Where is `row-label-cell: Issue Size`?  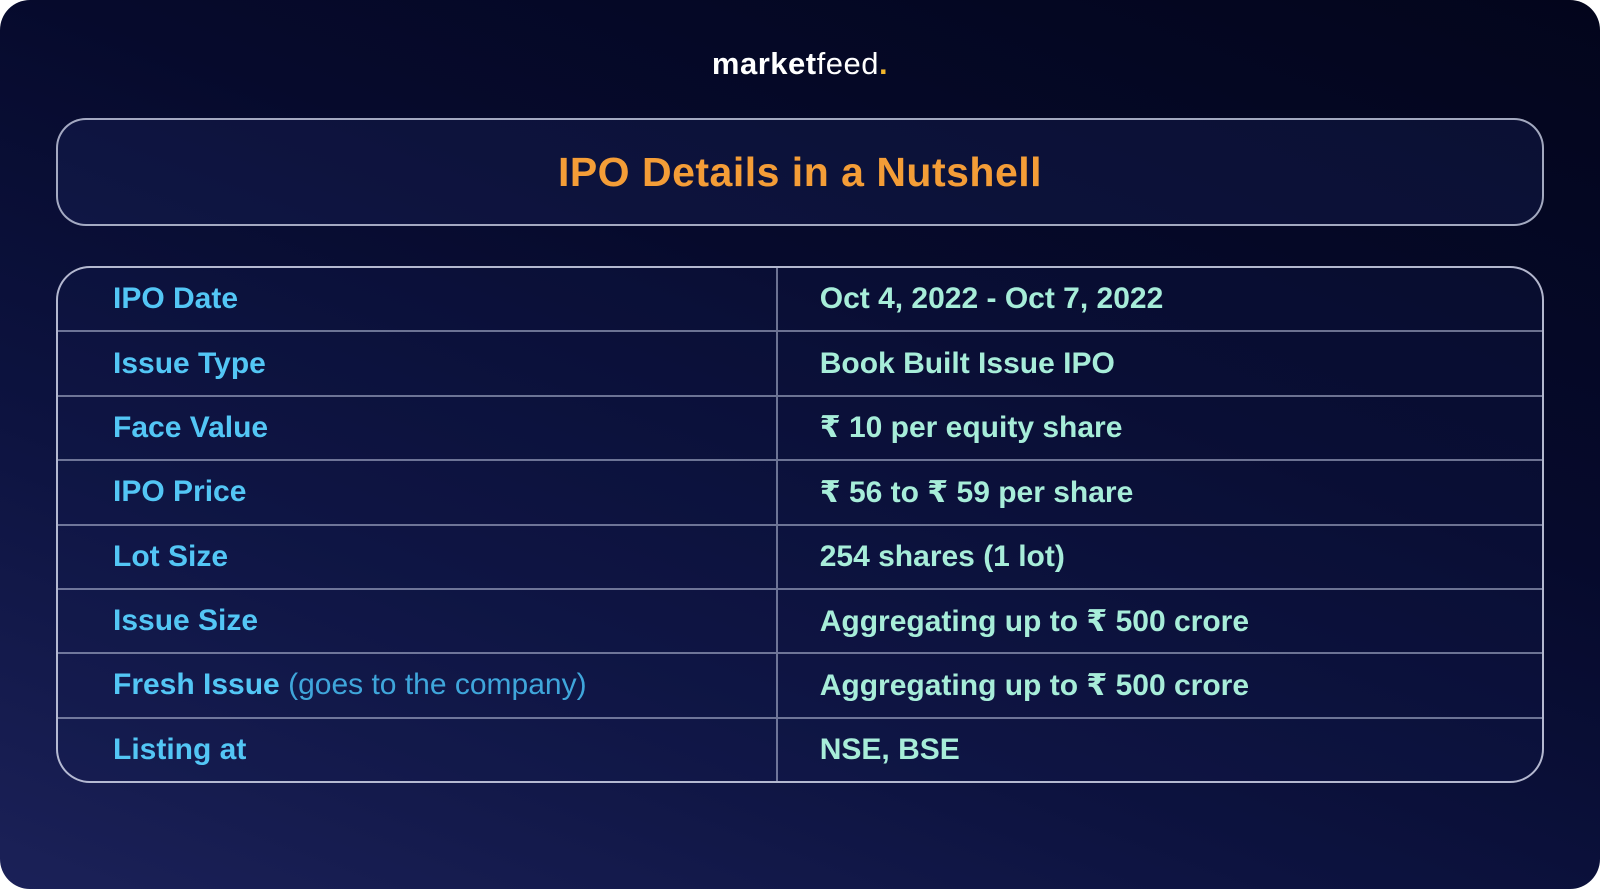
row-label-cell: Issue Size is located at coordinates (418, 621).